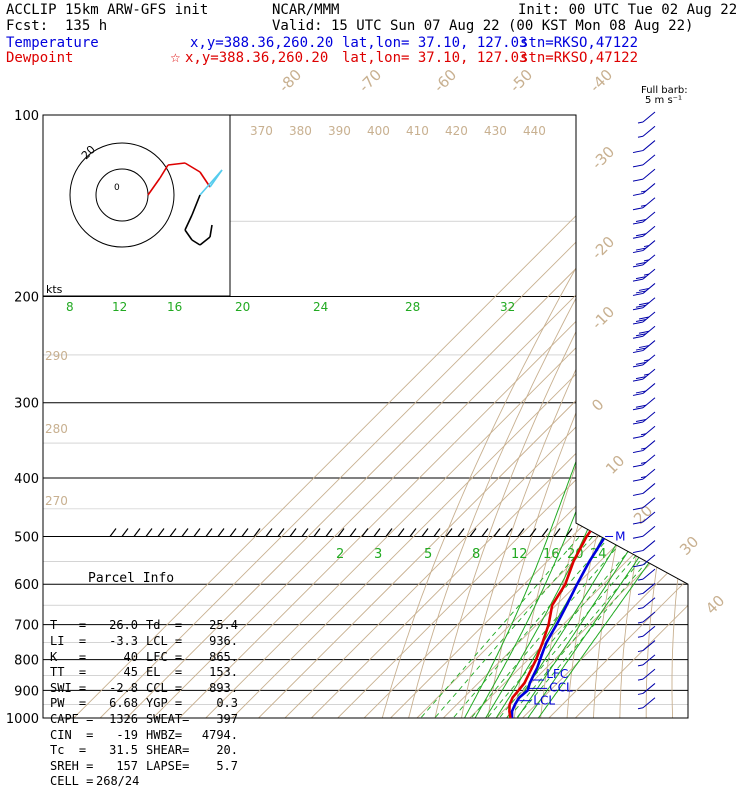 The image size is (740, 806). I want to click on isotherm-label: -50, so click(521, 81).